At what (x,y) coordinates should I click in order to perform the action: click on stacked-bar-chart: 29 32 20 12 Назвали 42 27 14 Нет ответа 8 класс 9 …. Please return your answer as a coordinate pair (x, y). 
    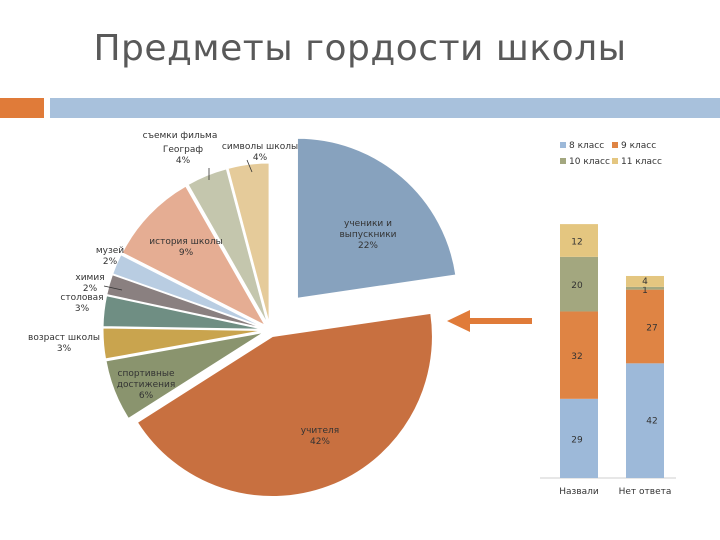
    Looking at the image, I should click on (608, 319).